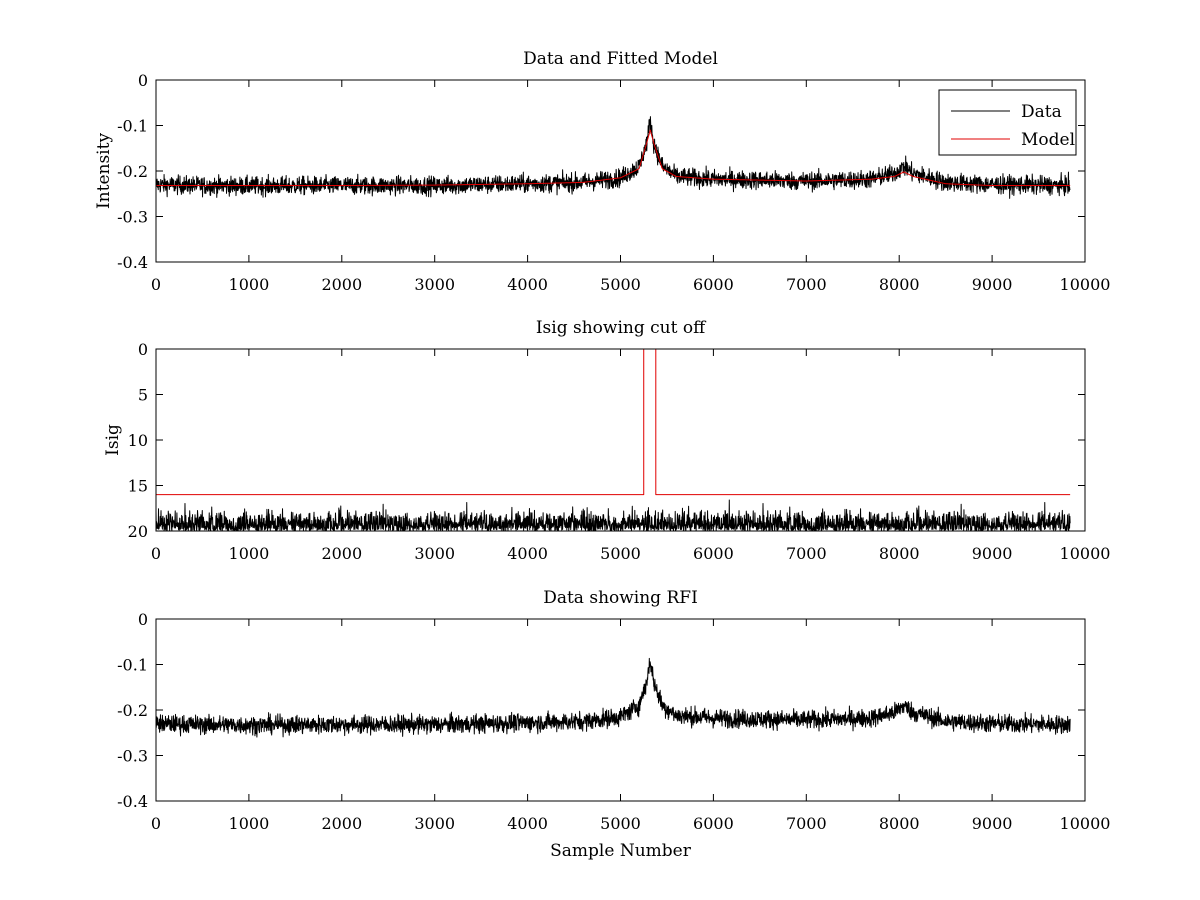  What do you see at coordinates (613, 422) in the screenshot?
I see `series-line-cut-off` at bounding box center [613, 422].